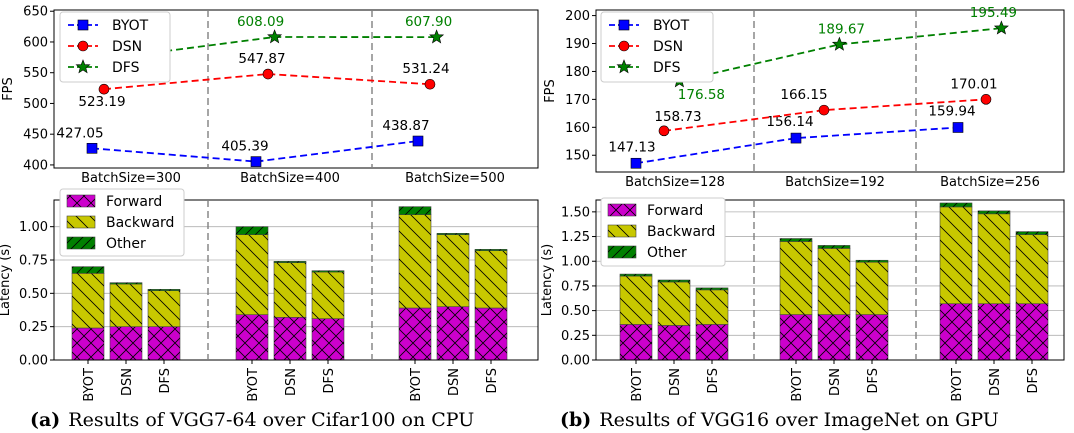 The width and height of the screenshot is (1074, 433). What do you see at coordinates (575, 237) in the screenshot?
I see `y-tick-label: 1.25` at bounding box center [575, 237].